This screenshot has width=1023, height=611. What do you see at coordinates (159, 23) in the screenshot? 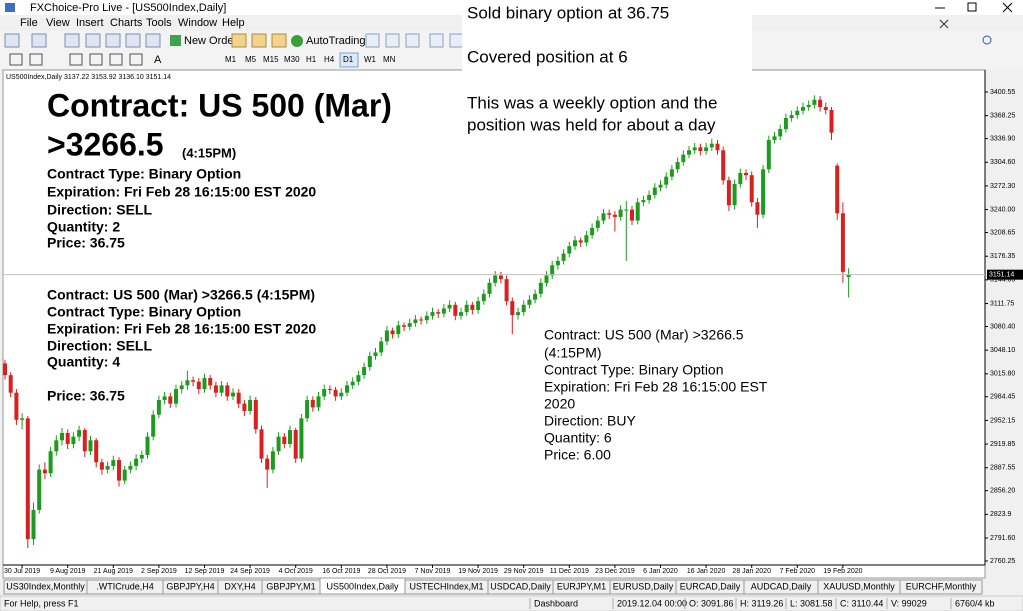
I see `menu-item: Tools` at bounding box center [159, 23].